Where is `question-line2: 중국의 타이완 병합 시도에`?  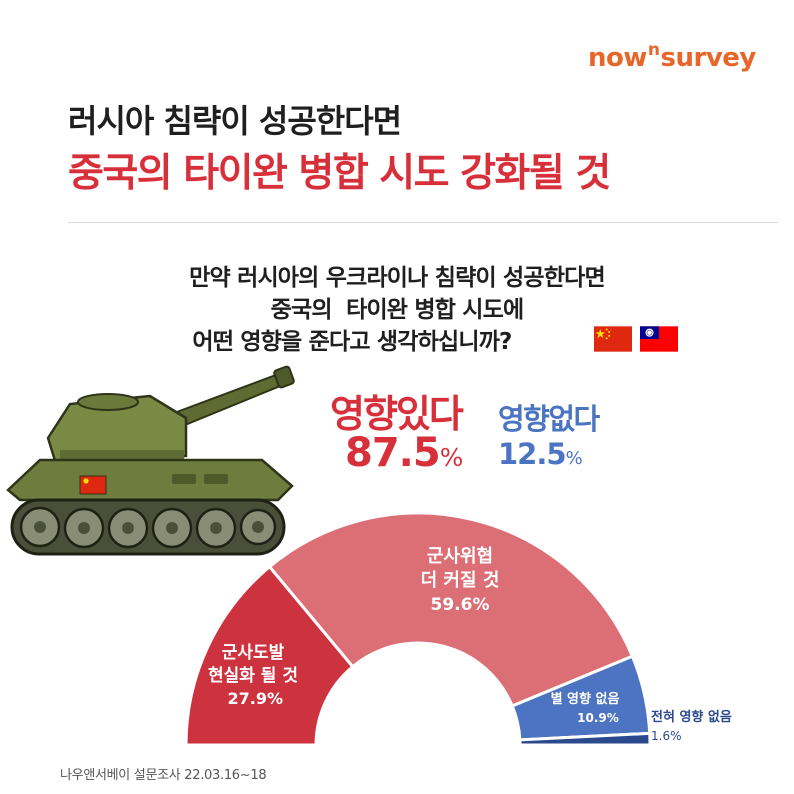 question-line2: 중국의 타이완 병합 시도에 is located at coordinates (397, 310).